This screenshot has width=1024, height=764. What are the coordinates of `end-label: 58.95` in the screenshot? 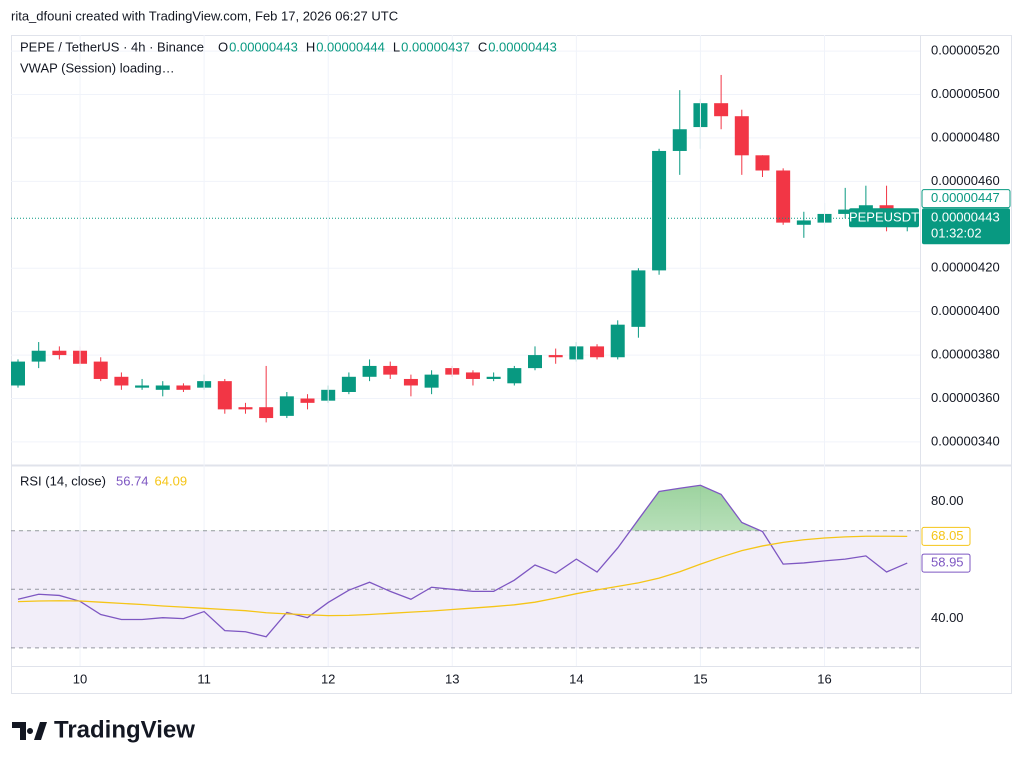 It's located at (947, 562).